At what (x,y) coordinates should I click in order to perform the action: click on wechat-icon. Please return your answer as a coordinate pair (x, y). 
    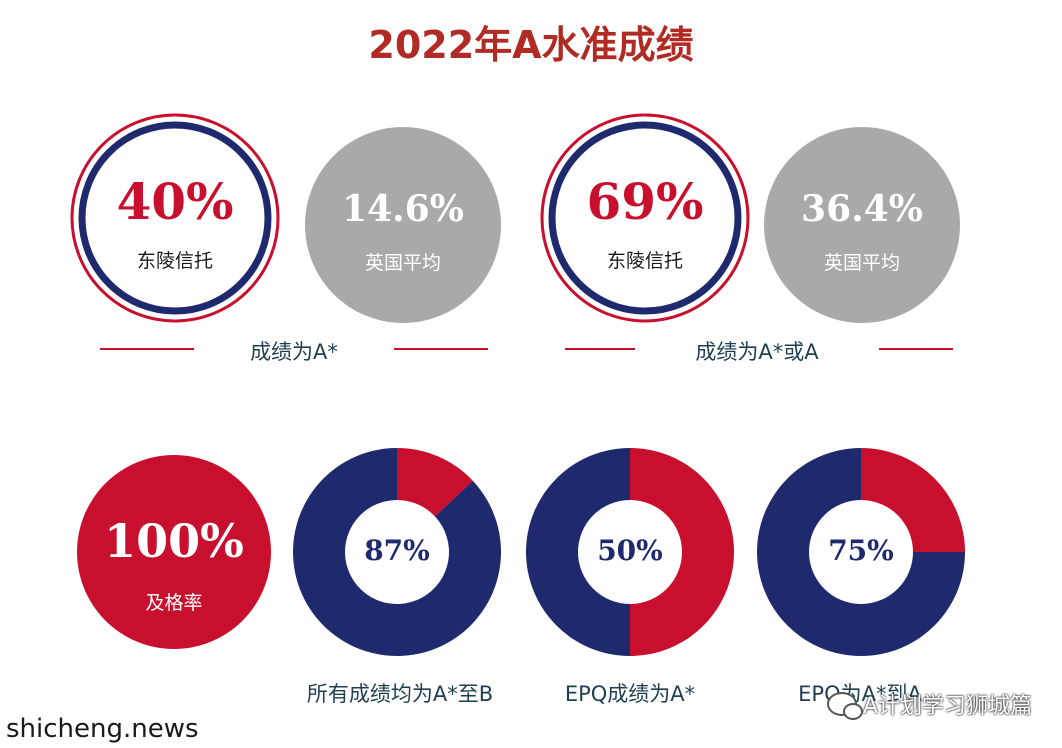
    Looking at the image, I should click on (844, 706).